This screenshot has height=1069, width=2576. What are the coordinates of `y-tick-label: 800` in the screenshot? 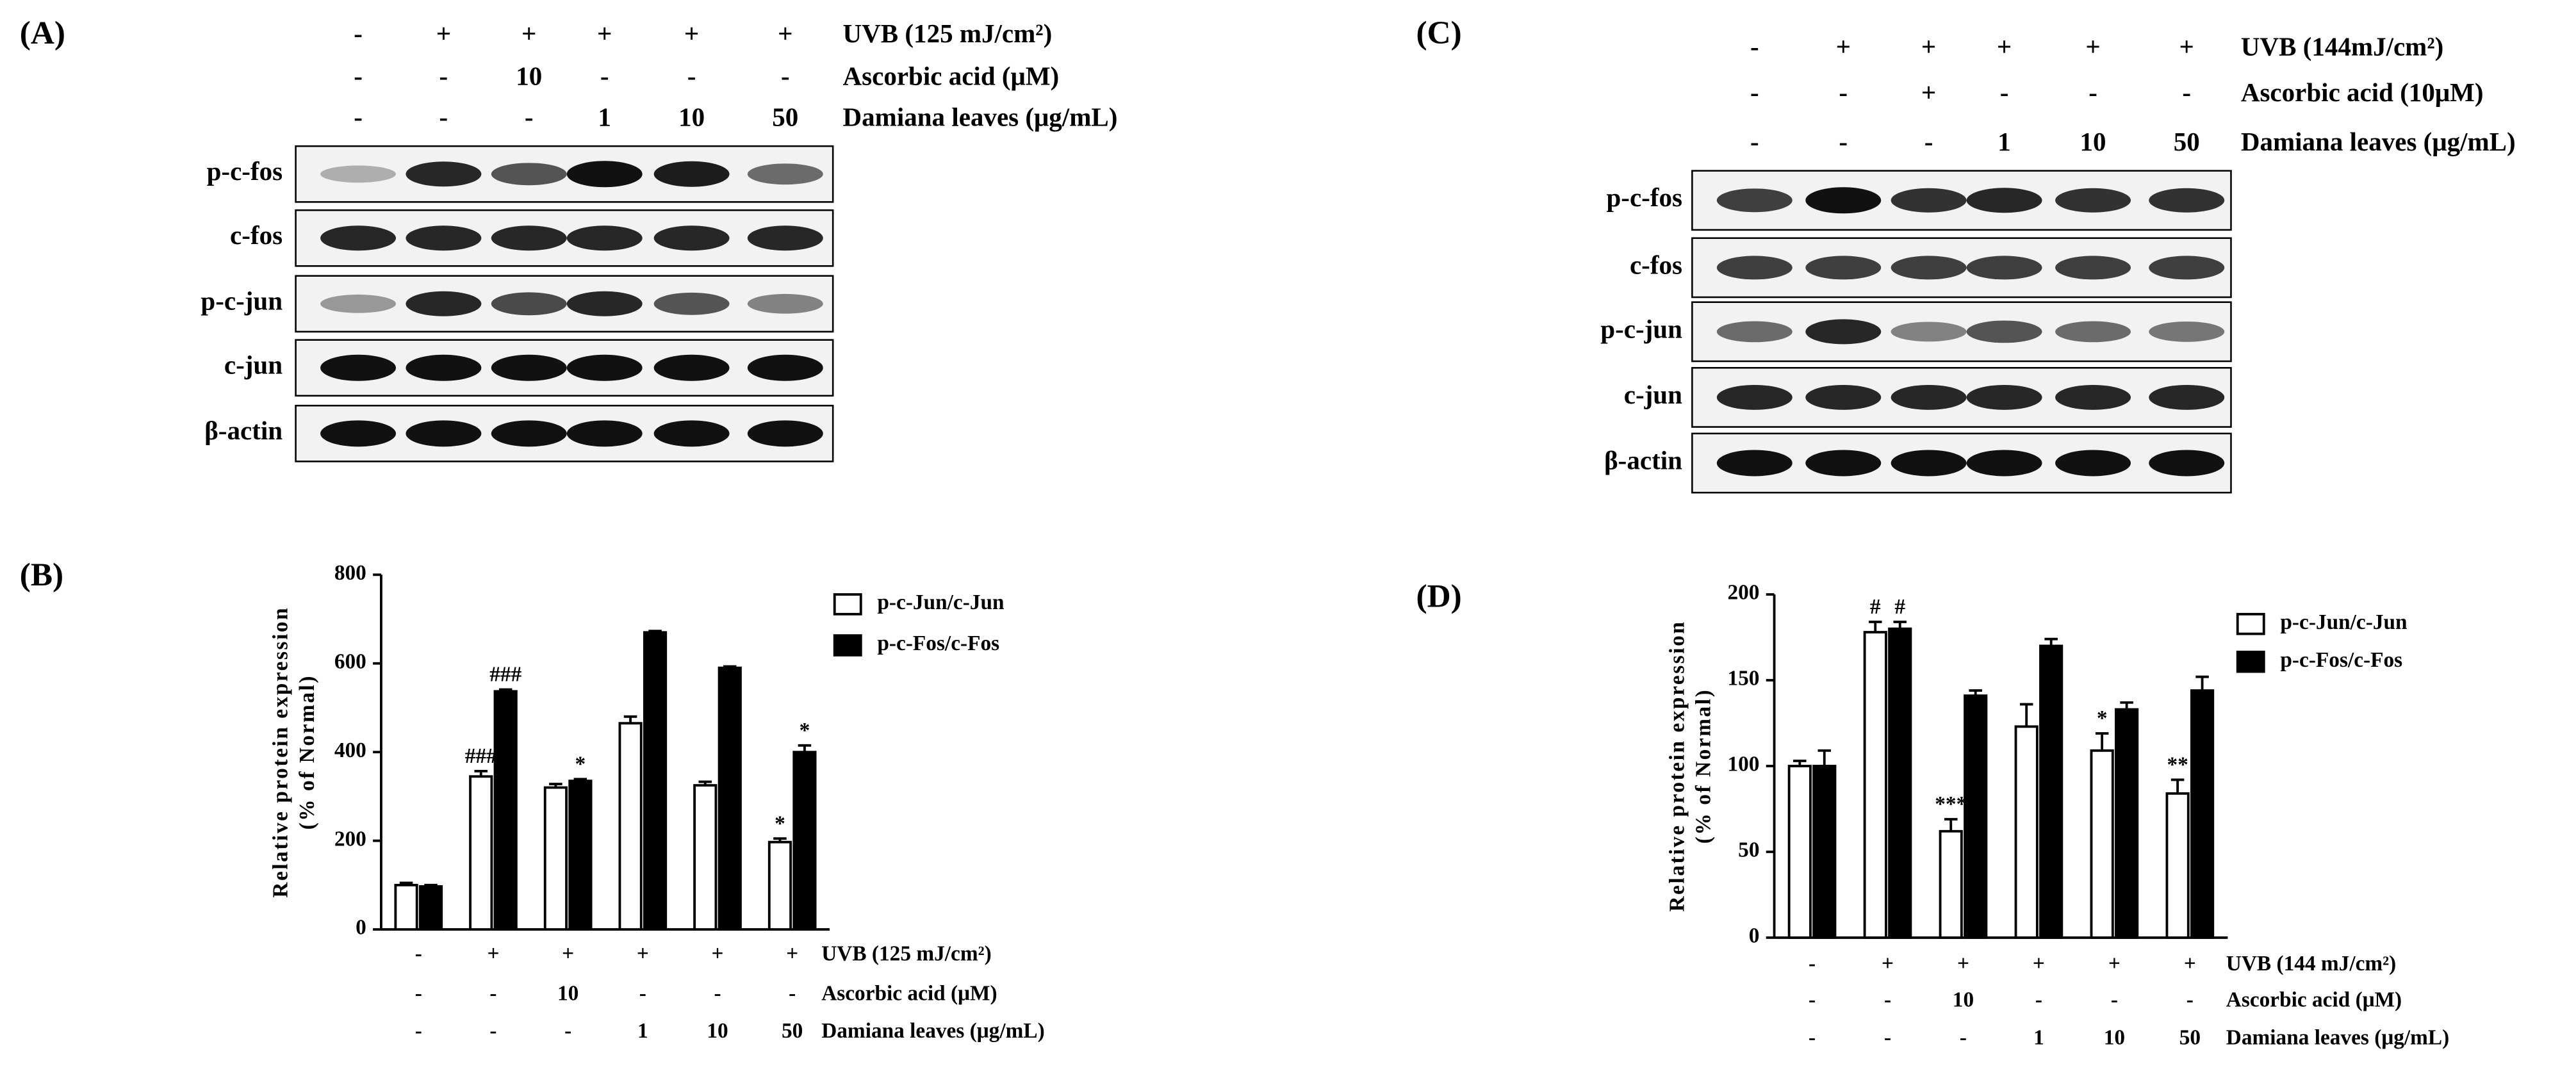 It's located at (350, 573).